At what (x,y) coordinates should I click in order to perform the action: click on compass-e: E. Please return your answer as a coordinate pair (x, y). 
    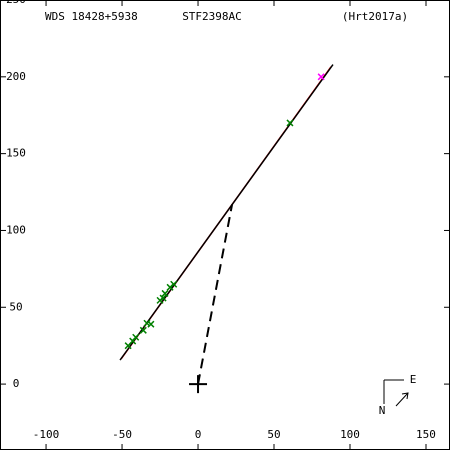
    Looking at the image, I should click on (413, 379).